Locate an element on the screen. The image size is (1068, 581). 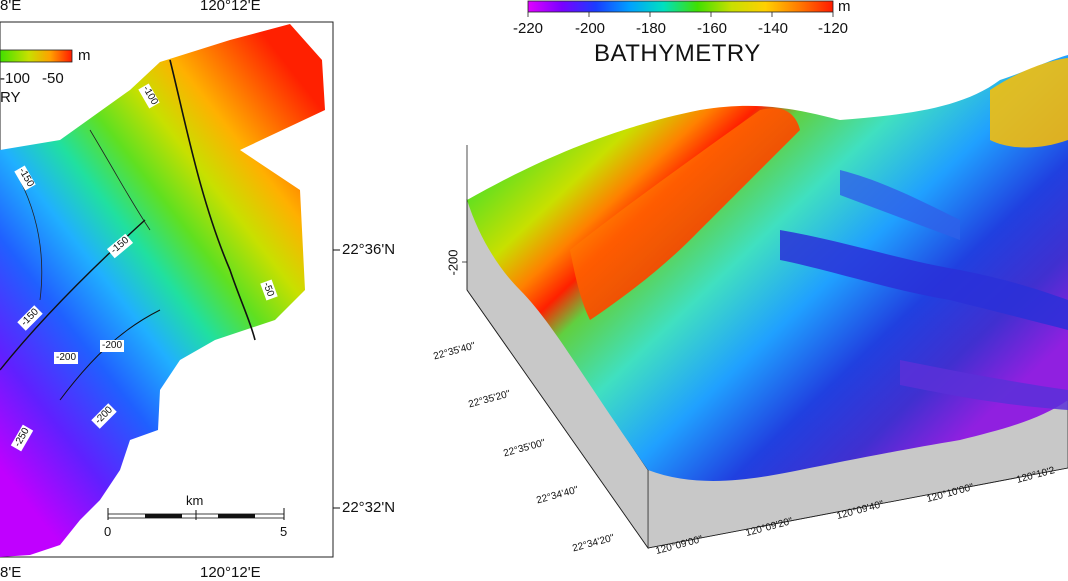
right-colorbar-tick: -220 is located at coordinates (528, 28).